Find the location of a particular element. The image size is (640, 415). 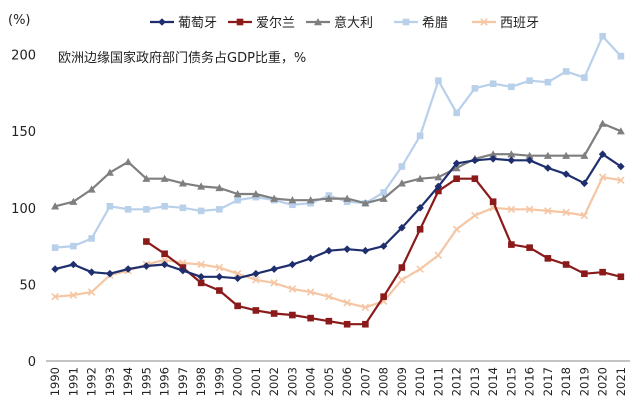

y-axis: 0 50 100 150 200 is located at coordinates (23, 209).